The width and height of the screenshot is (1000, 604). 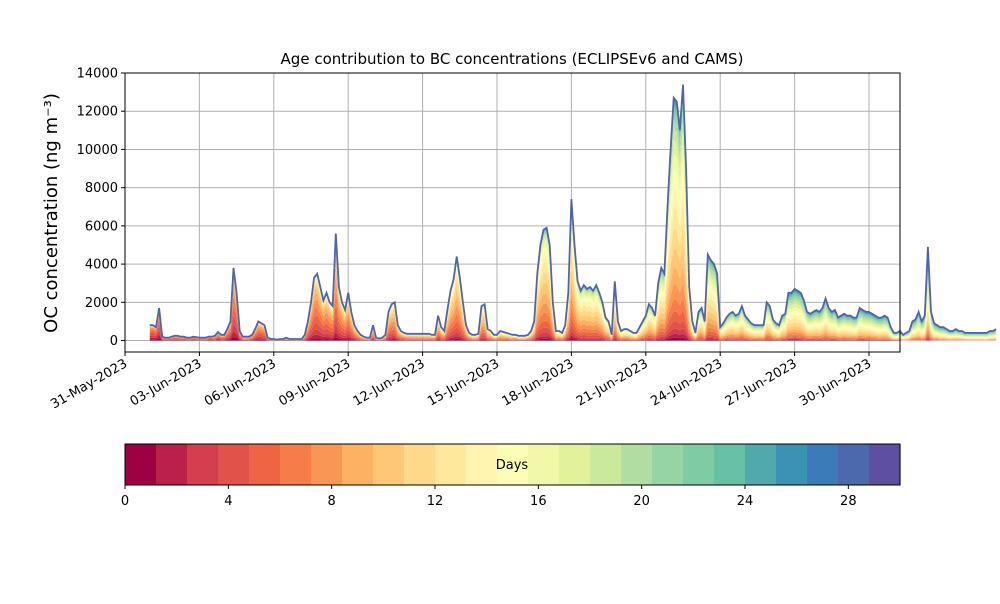 I want to click on colorbar-tick-label: 8, so click(x=332, y=501).